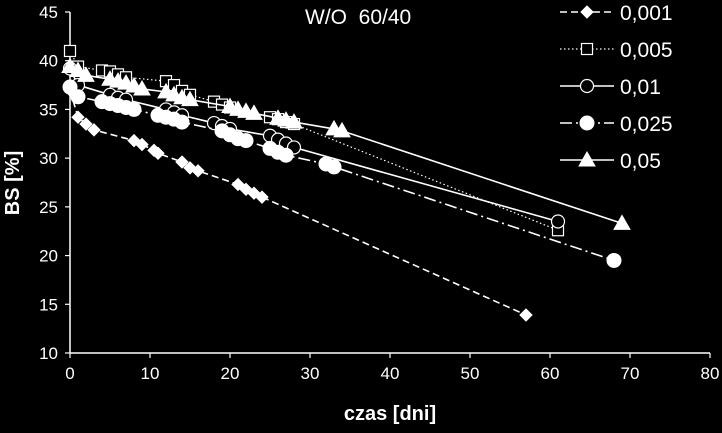  What do you see at coordinates (358, 17) in the screenshot?
I see `chart-title: W/O 60/40` at bounding box center [358, 17].